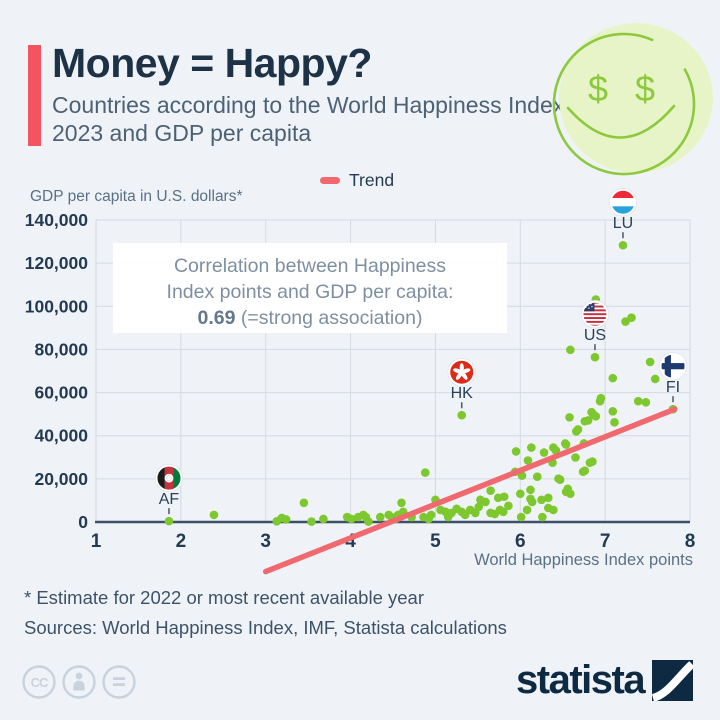 This screenshot has height=720, width=720. Describe the element at coordinates (623, 223) in the screenshot. I see `country-code-label: LU` at that location.